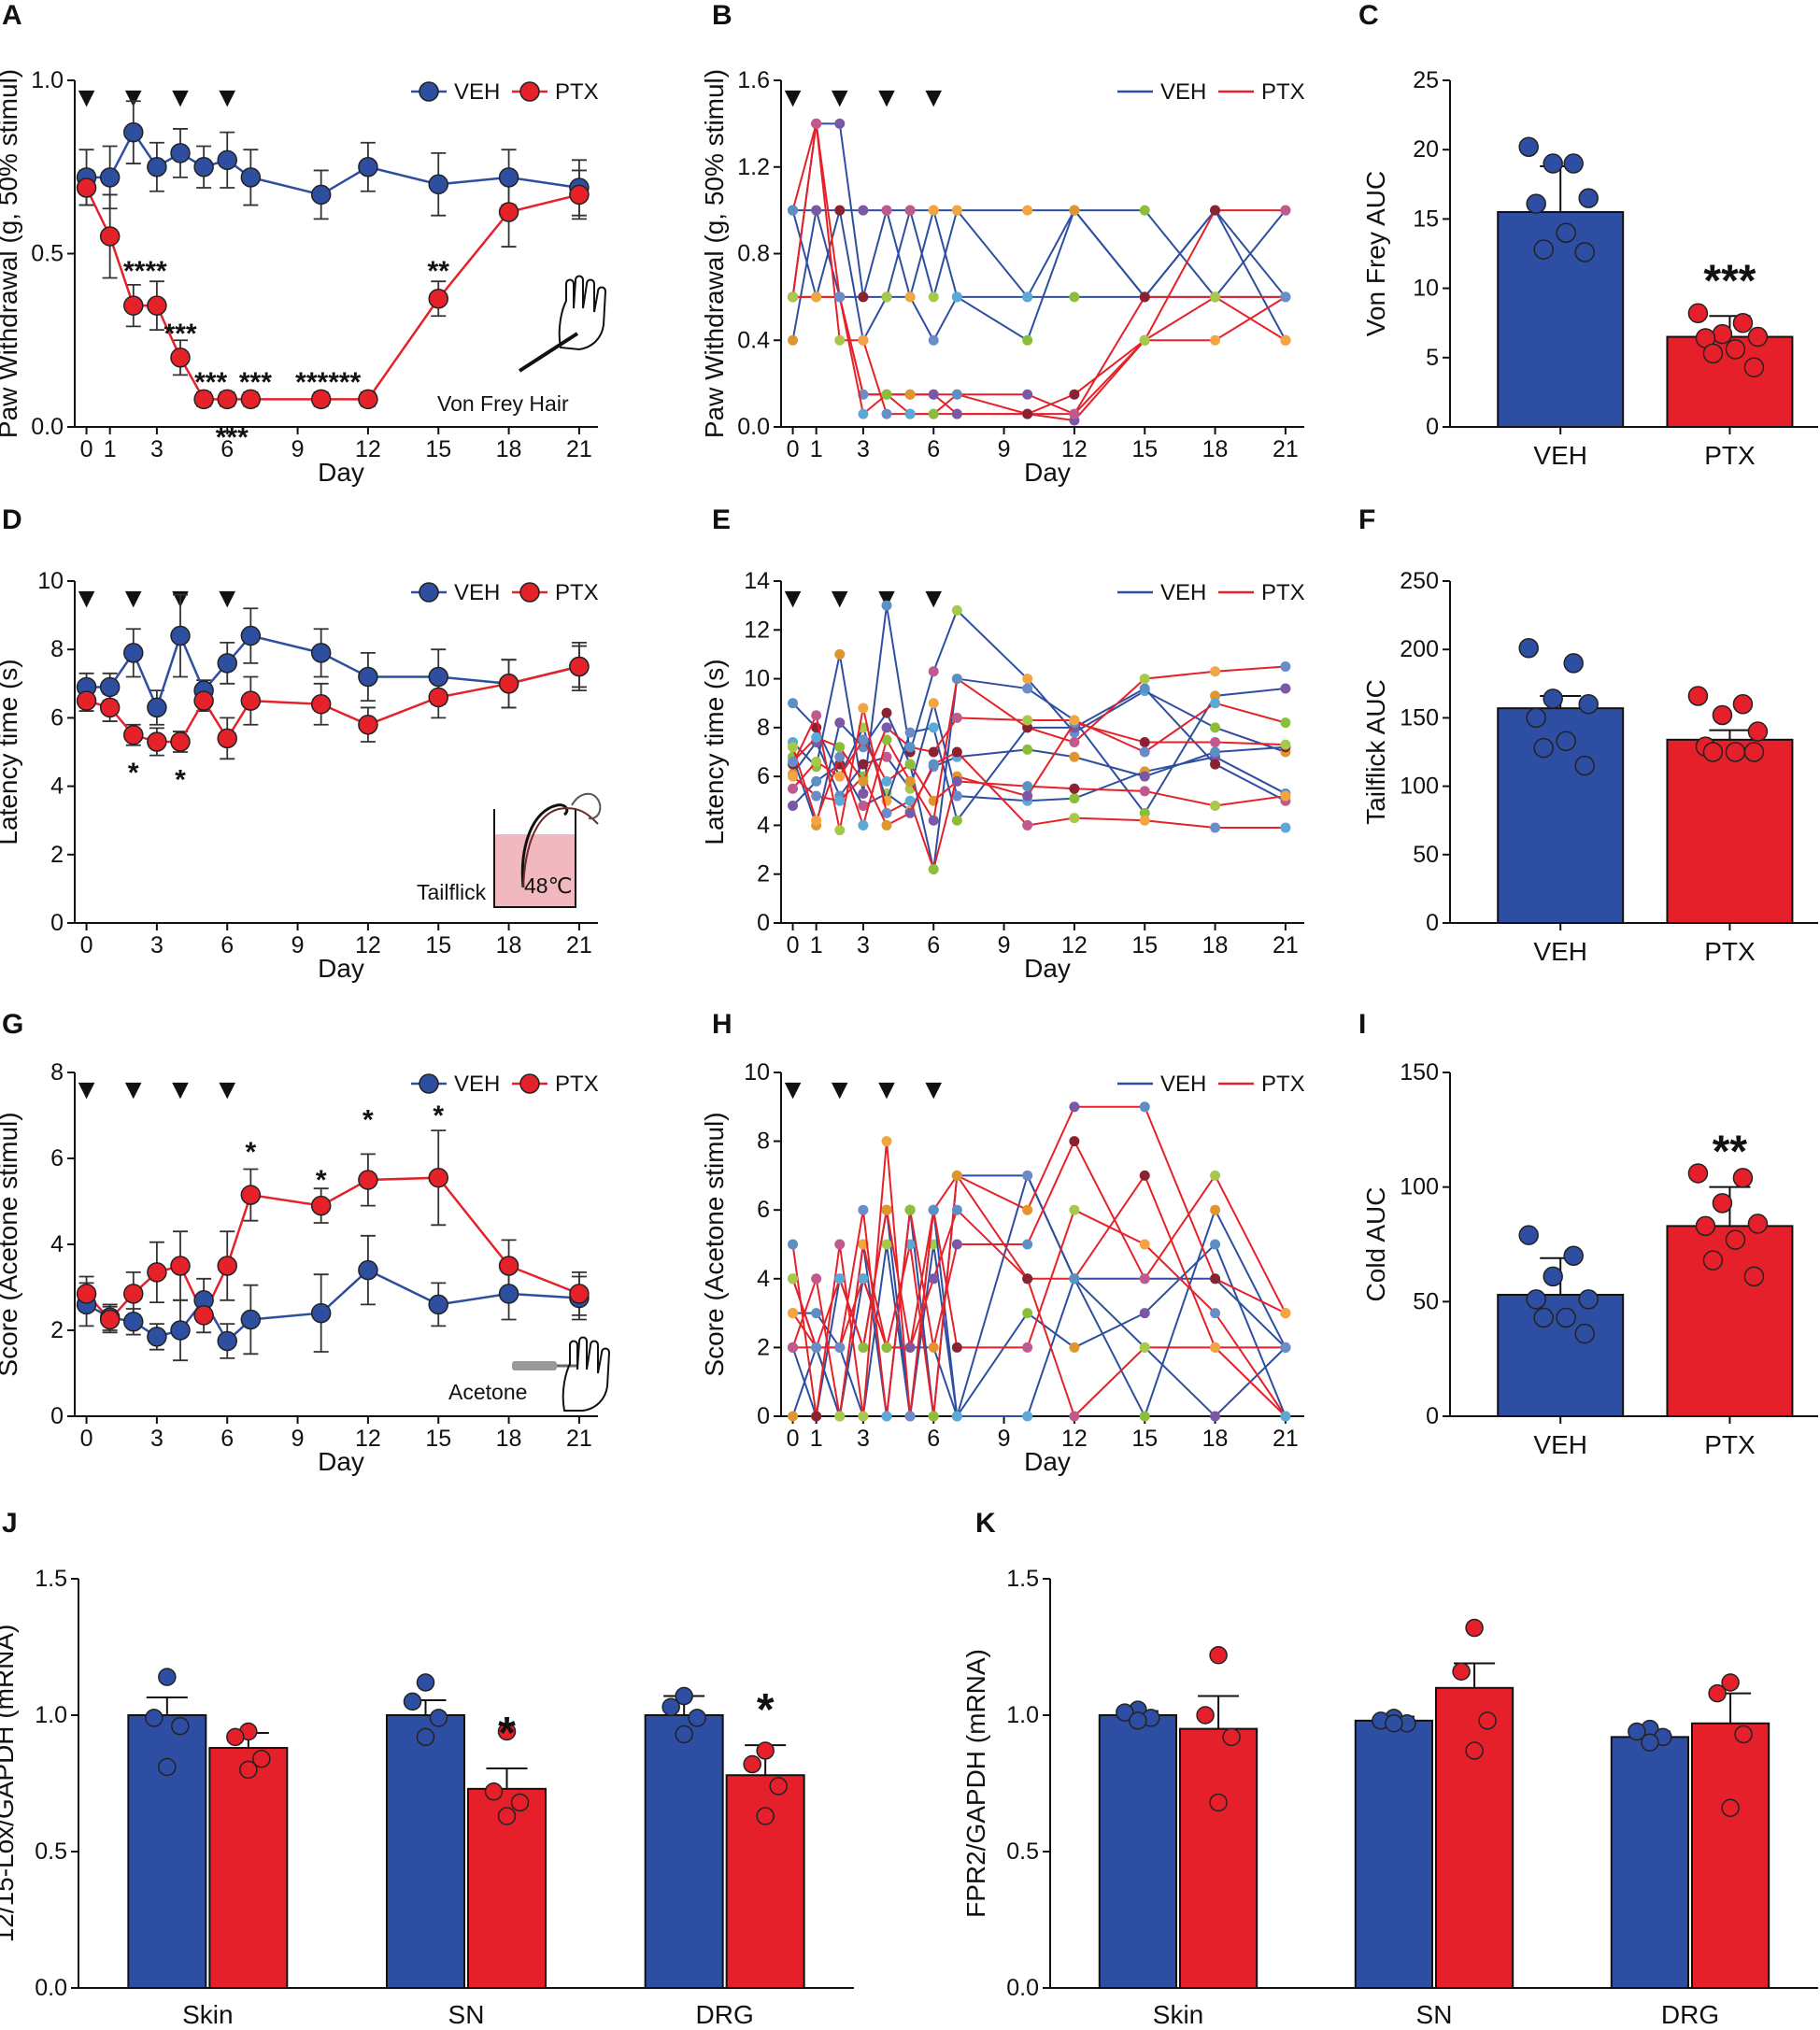  Describe the element at coordinates (586, 1374) in the screenshot. I see `acetone-paw-icon` at that location.